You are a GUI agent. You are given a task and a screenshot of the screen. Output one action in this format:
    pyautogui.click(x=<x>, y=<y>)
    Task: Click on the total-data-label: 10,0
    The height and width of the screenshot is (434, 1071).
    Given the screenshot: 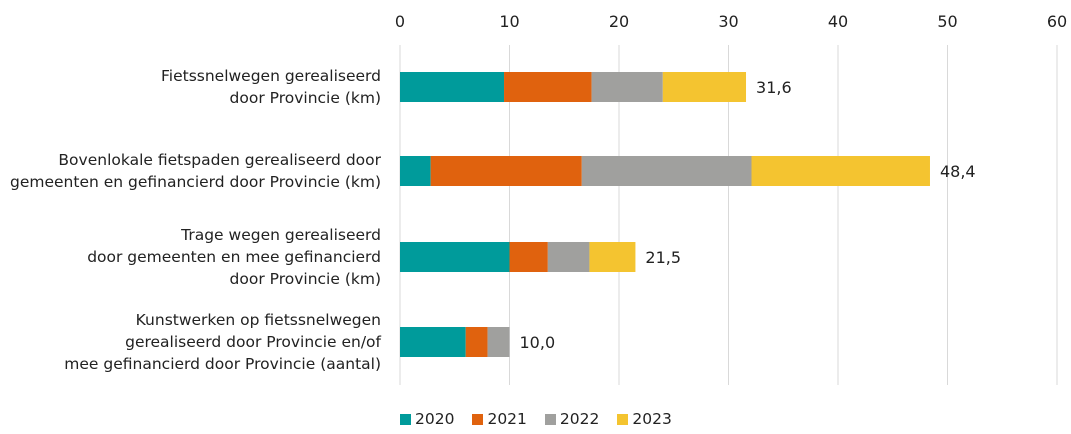 What is the action you would take?
    pyautogui.click(x=538, y=342)
    